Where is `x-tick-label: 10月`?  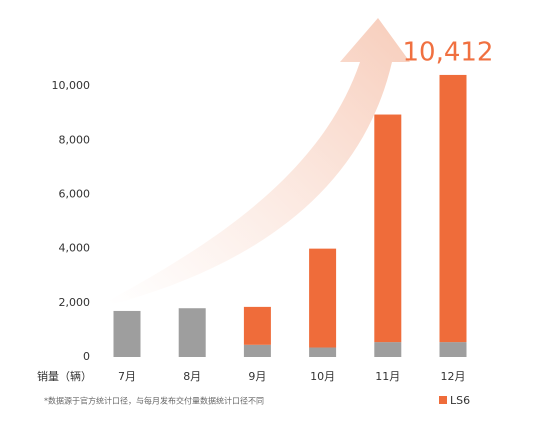
x-tick-label: 10月 is located at coordinates (322, 376).